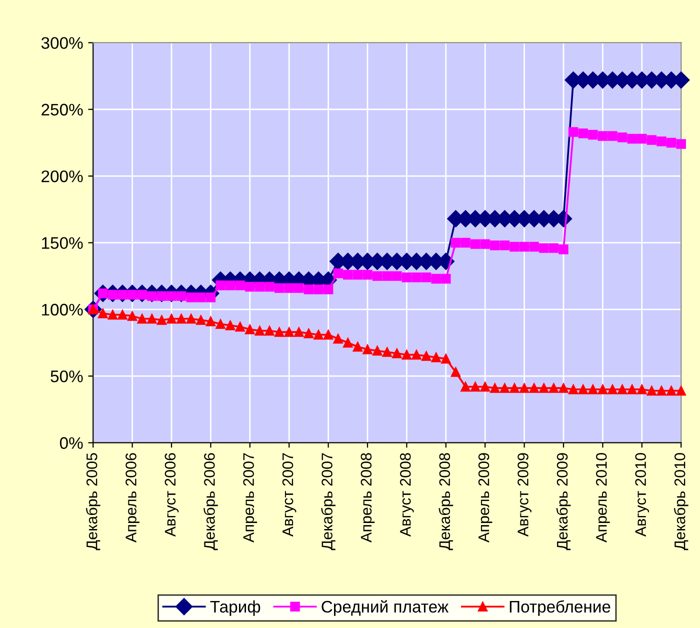 This screenshot has height=628, width=700. I want to click on x-tick-label: Апрель 2007, so click(250, 497).